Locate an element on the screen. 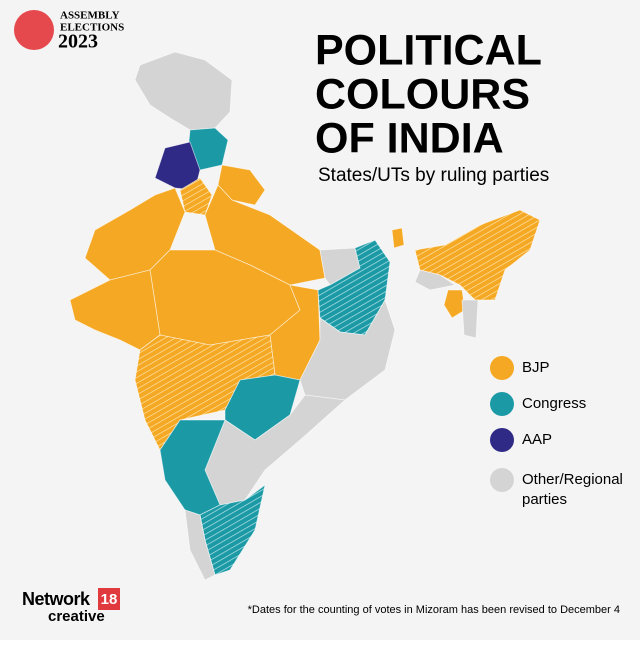 The width and height of the screenshot is (640, 645). brand-box is located at coordinates (109, 599).